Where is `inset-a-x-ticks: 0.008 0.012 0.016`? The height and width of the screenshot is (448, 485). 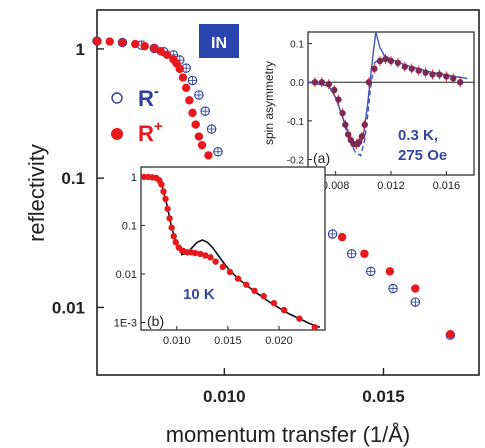 inset-a-x-ticks: 0.008 0.012 0.016 is located at coordinates (391, 181).